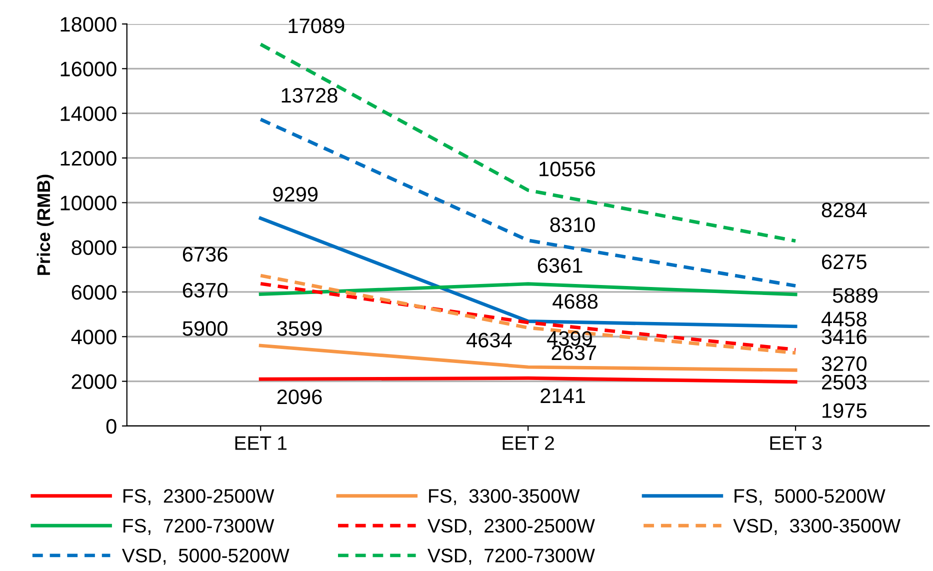  I want to click on y-tick-label: 18000, so click(88, 24).